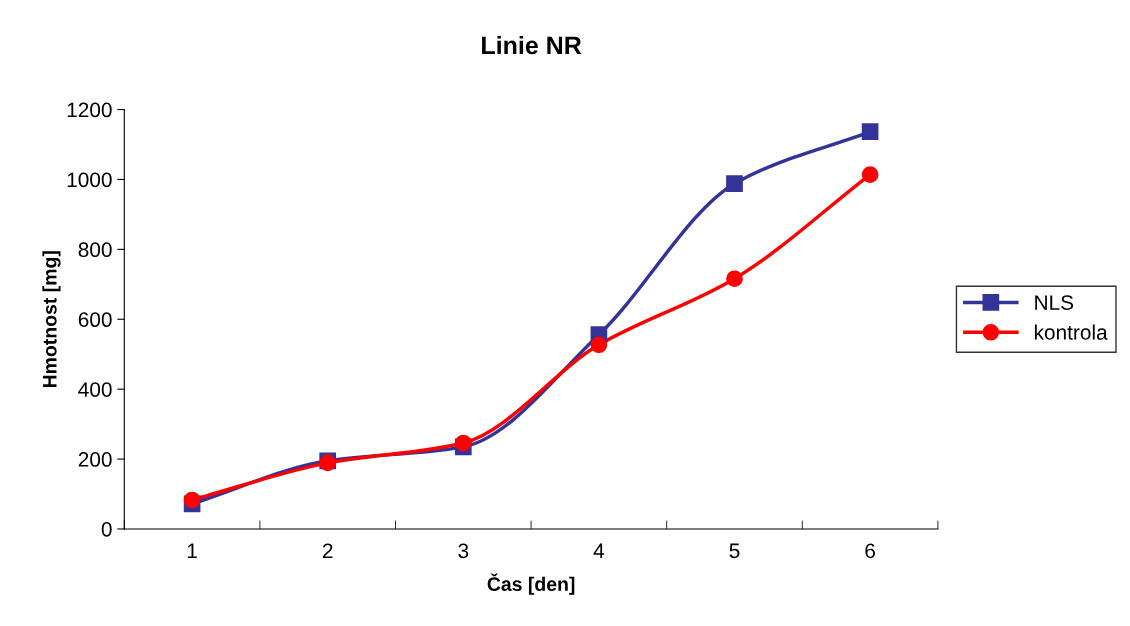  What do you see at coordinates (95, 320) in the screenshot?
I see `y-tick-label: 600` at bounding box center [95, 320].